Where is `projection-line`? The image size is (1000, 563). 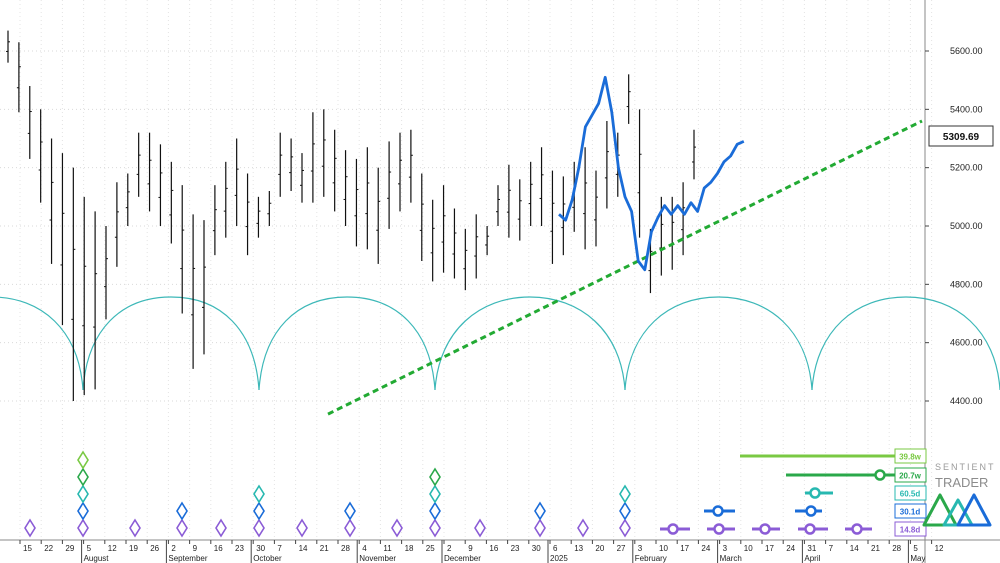
projection-line is located at coordinates (651, 173).